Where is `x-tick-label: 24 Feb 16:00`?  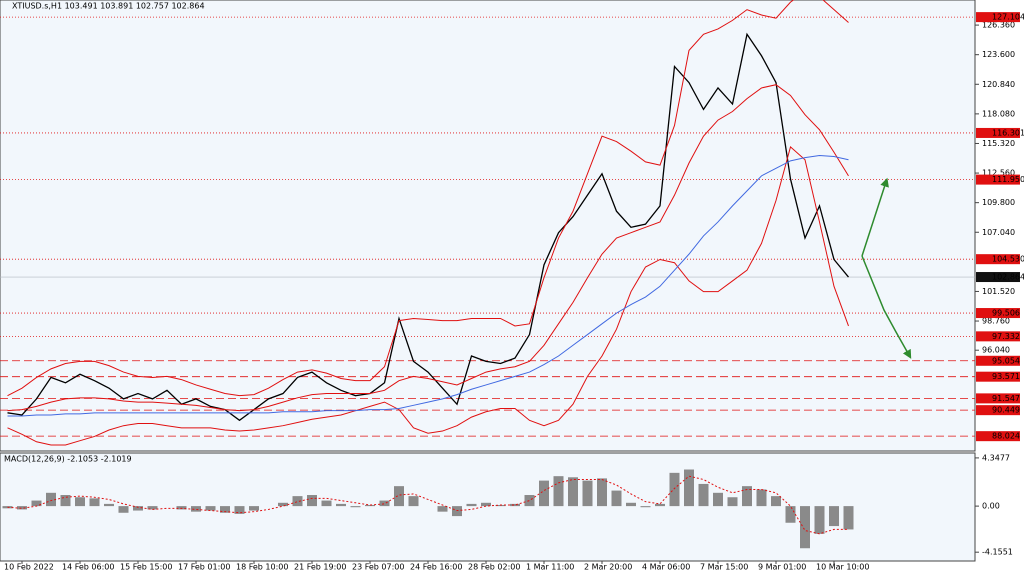 x-tick-label: 24 Feb 16:00 is located at coordinates (436, 567).